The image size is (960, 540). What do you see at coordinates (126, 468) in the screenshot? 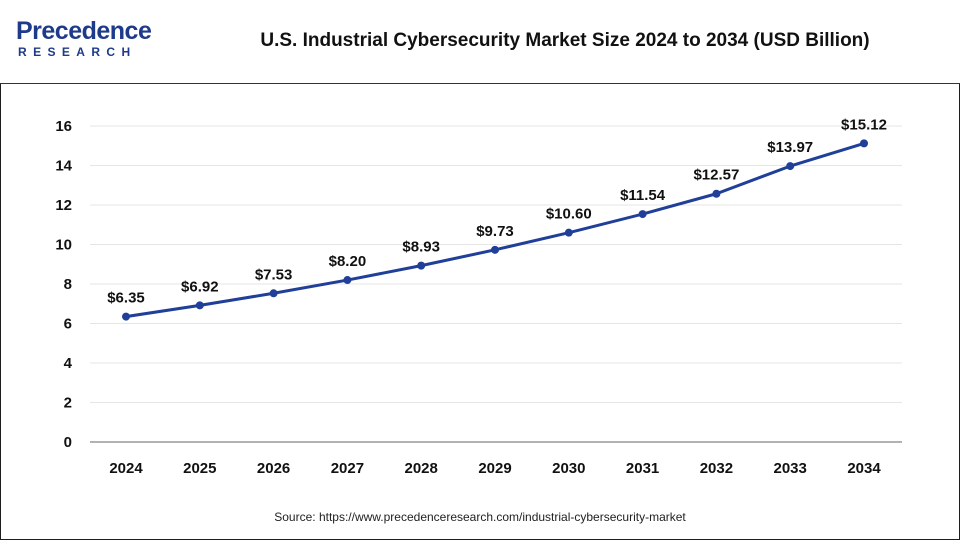
I see `x-tick-label: 2024` at bounding box center [126, 468].